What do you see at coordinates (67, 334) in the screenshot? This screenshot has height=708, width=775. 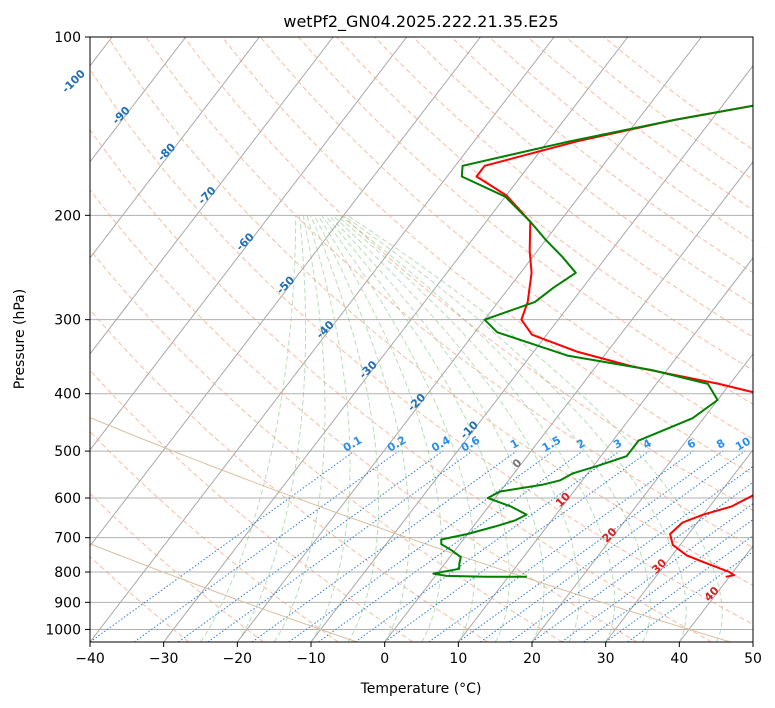 I see `y-axis-ticks: 100 200 300 400 500 600 700 800 900 1000` at bounding box center [67, 334].